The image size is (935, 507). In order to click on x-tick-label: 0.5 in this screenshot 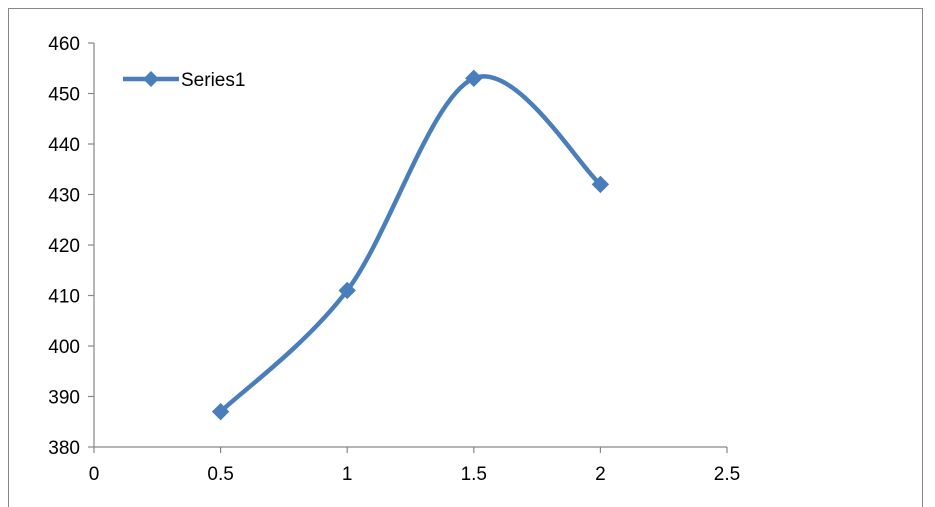, I will do `click(220, 474)`.